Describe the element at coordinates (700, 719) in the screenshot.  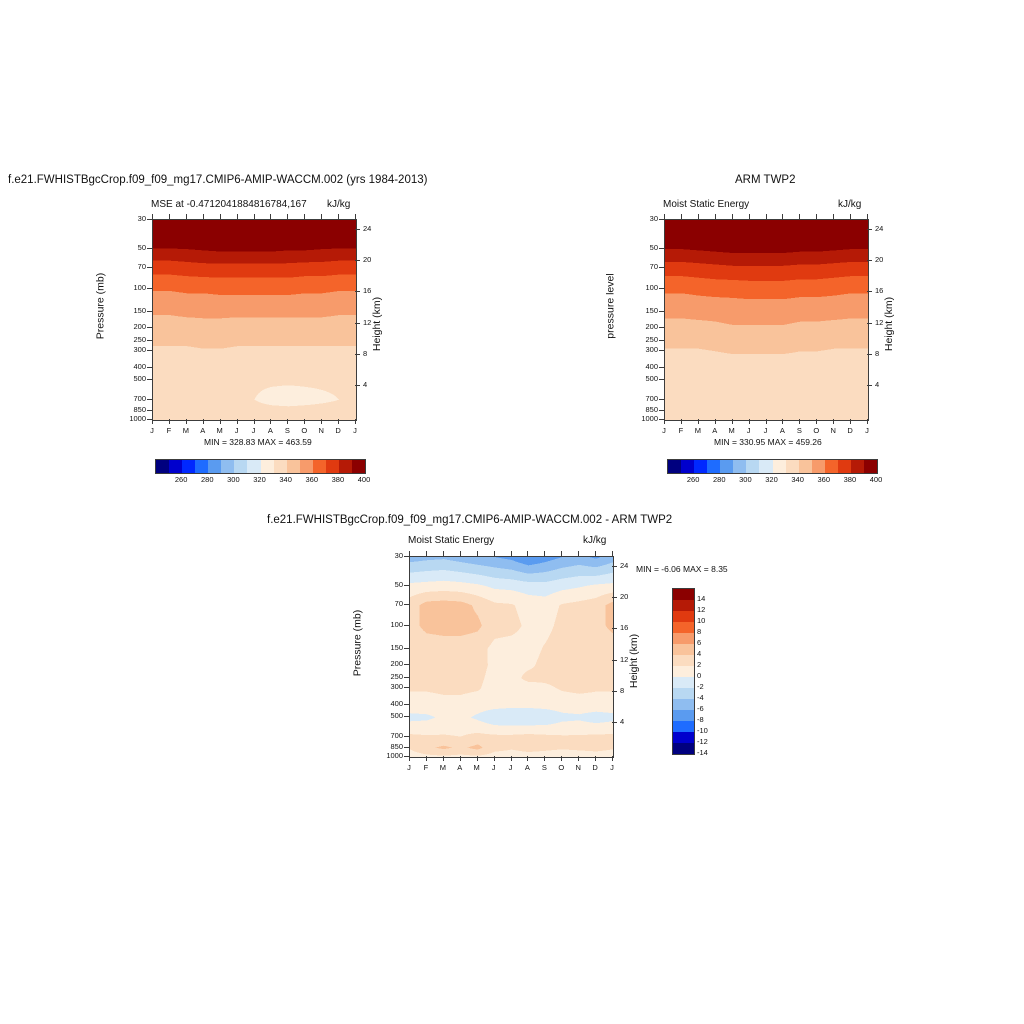
I see `colorbar-label: -8` at that location.